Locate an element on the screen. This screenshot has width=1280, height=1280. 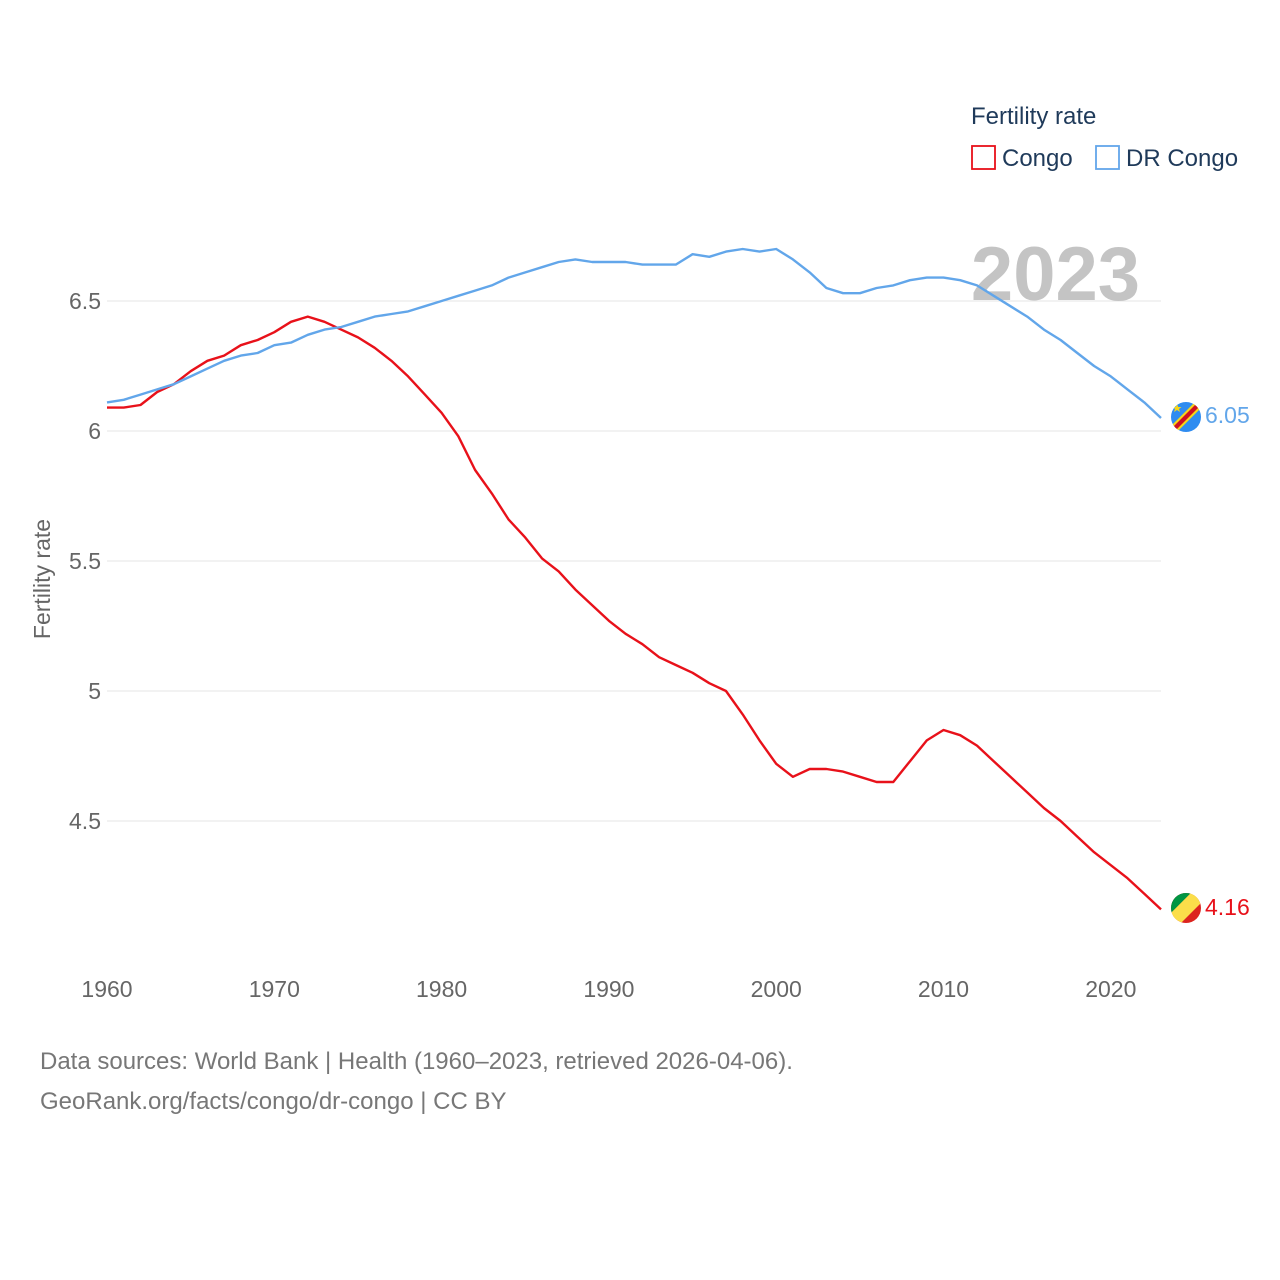
year-label: 2023 is located at coordinates (1055, 274).